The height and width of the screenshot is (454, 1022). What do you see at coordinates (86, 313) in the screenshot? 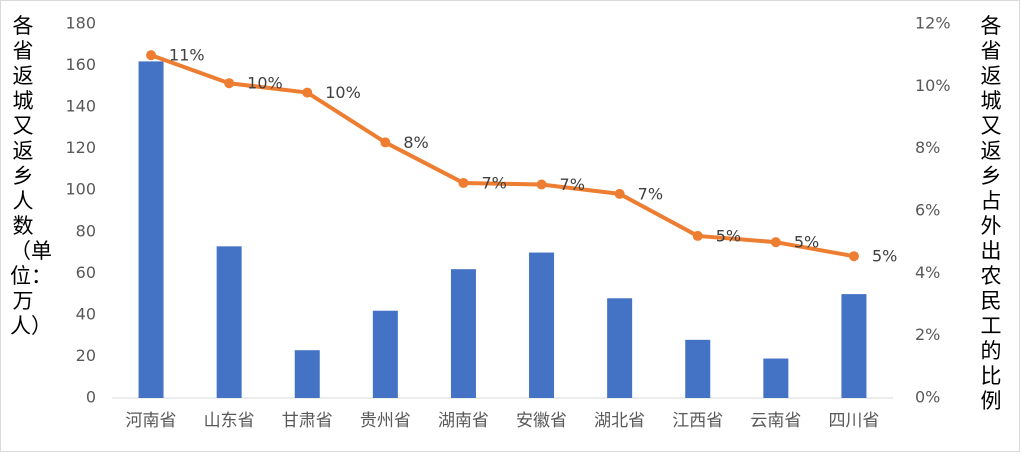
I see `y-tick-label: 40` at bounding box center [86, 313].